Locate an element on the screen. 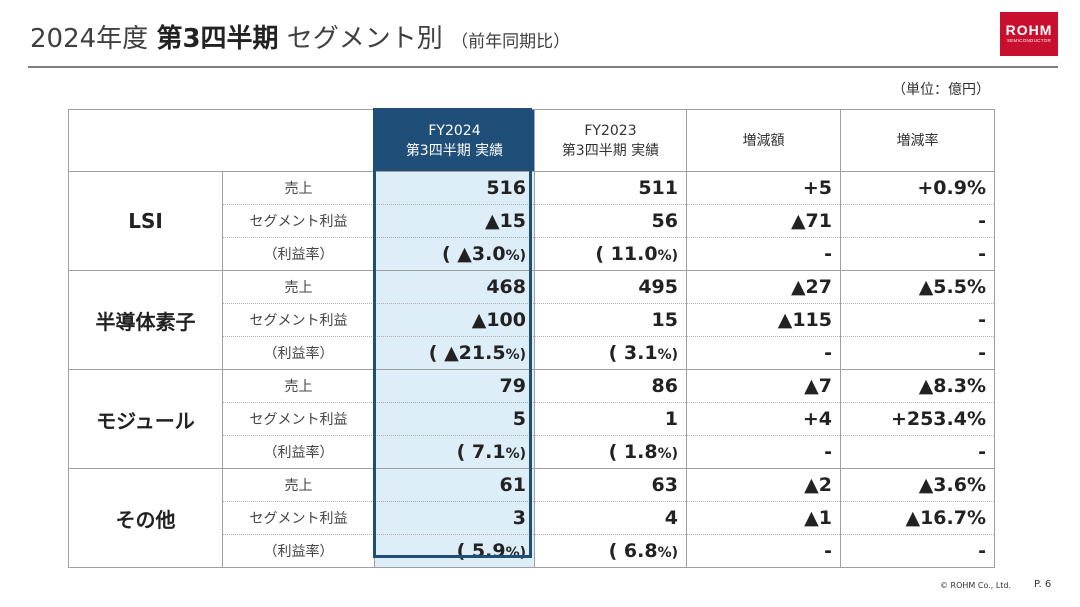 Image resolution: width=1080 pixels, height=607 pixels. segment-name: 半導体素子 is located at coordinates (145, 320).